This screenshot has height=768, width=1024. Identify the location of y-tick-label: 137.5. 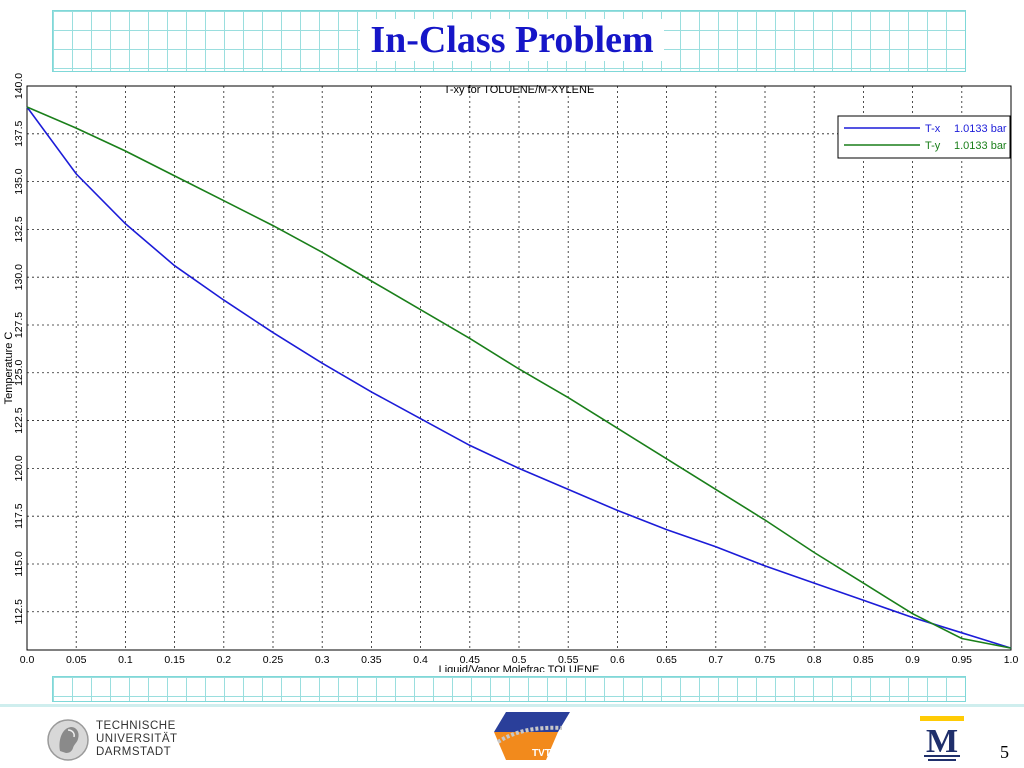
(19, 134).